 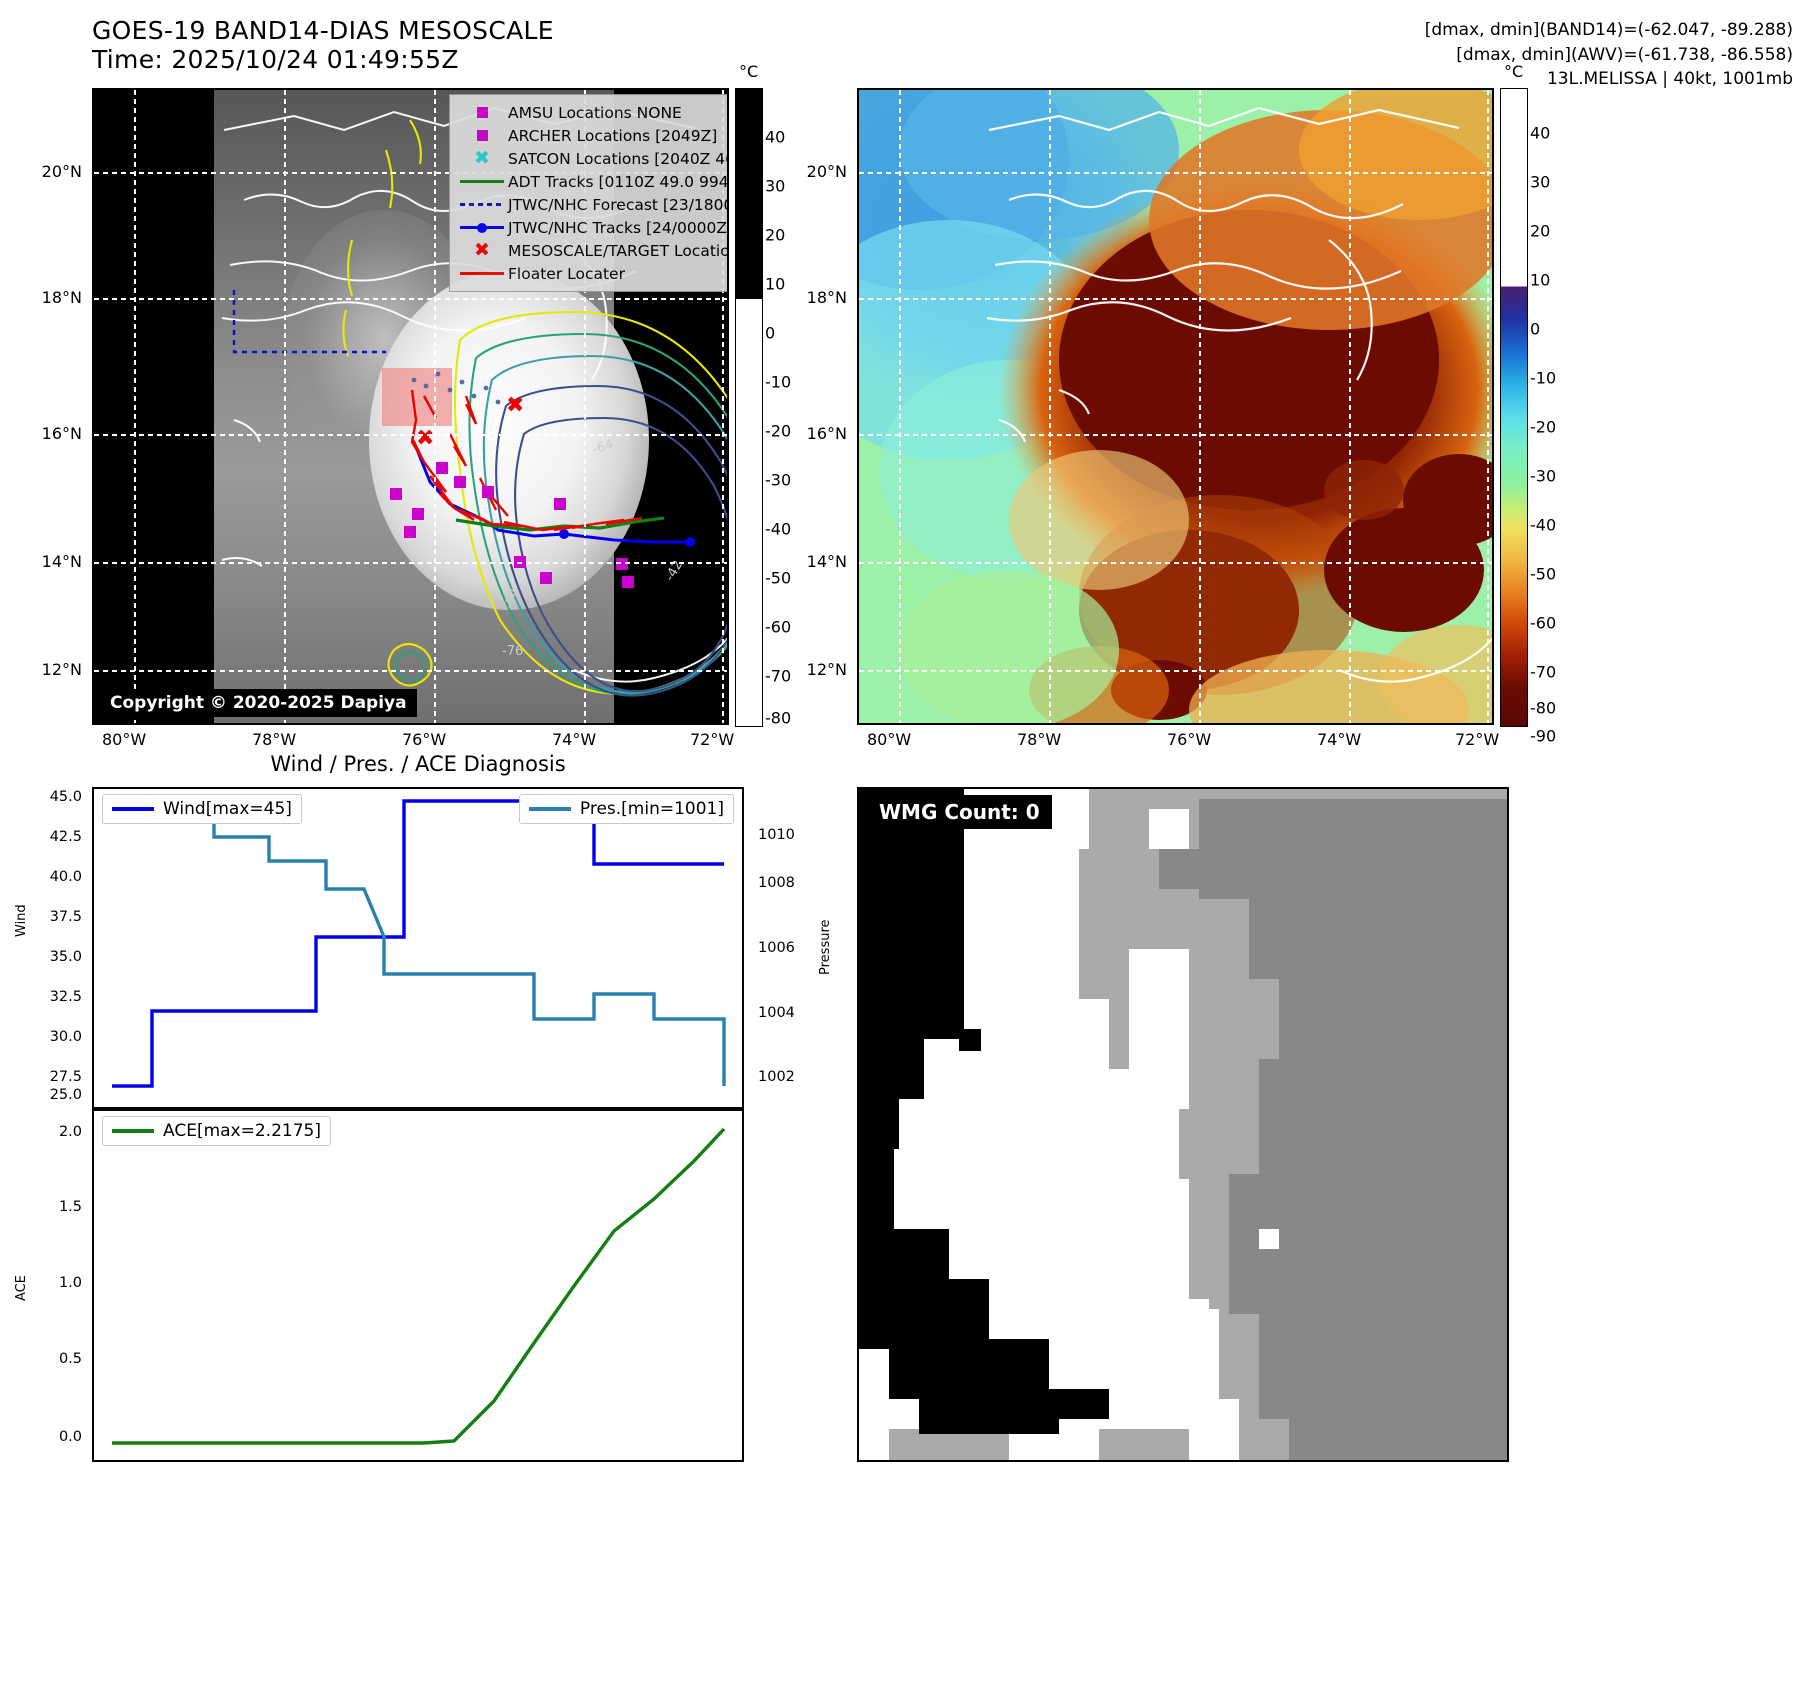 I want to click on y-tick: 14°N, so click(x=826, y=561).